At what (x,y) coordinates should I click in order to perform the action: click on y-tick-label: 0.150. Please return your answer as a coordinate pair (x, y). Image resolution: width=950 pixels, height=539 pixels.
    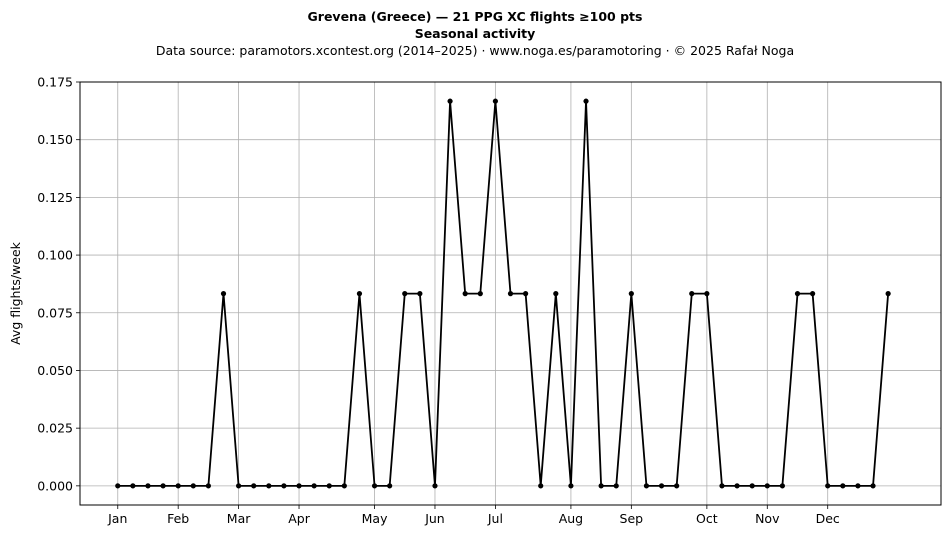
    Looking at the image, I should click on (55, 139).